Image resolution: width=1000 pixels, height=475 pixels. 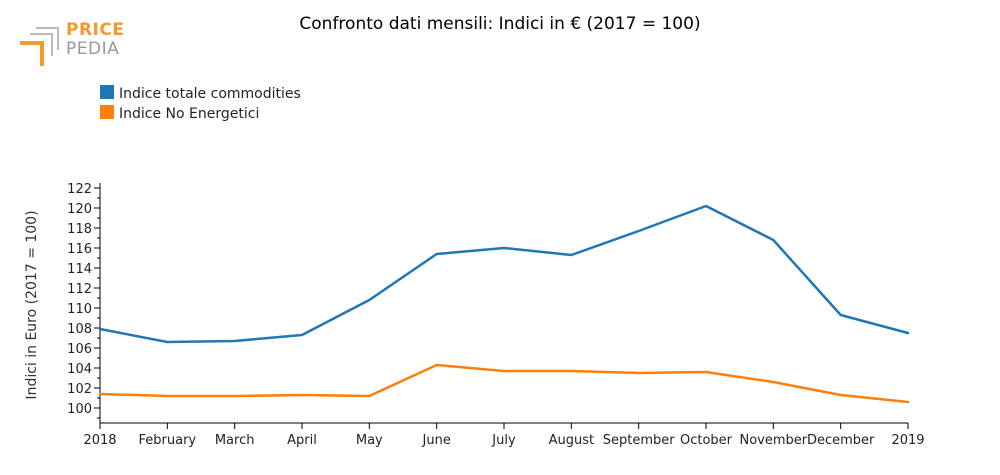 What do you see at coordinates (639, 440) in the screenshot?
I see `x-tick-label-9: September` at bounding box center [639, 440].